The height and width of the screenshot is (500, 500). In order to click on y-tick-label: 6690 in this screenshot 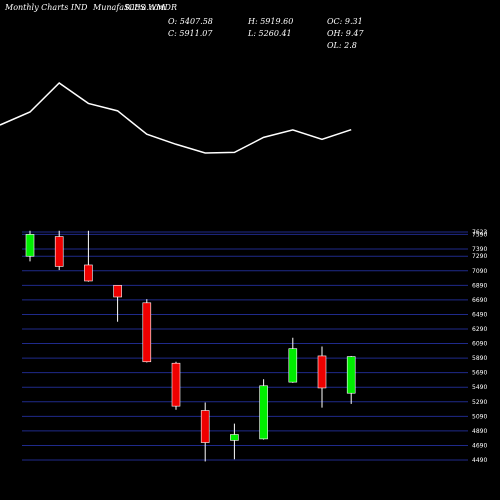, I will do `click(479, 300)`.